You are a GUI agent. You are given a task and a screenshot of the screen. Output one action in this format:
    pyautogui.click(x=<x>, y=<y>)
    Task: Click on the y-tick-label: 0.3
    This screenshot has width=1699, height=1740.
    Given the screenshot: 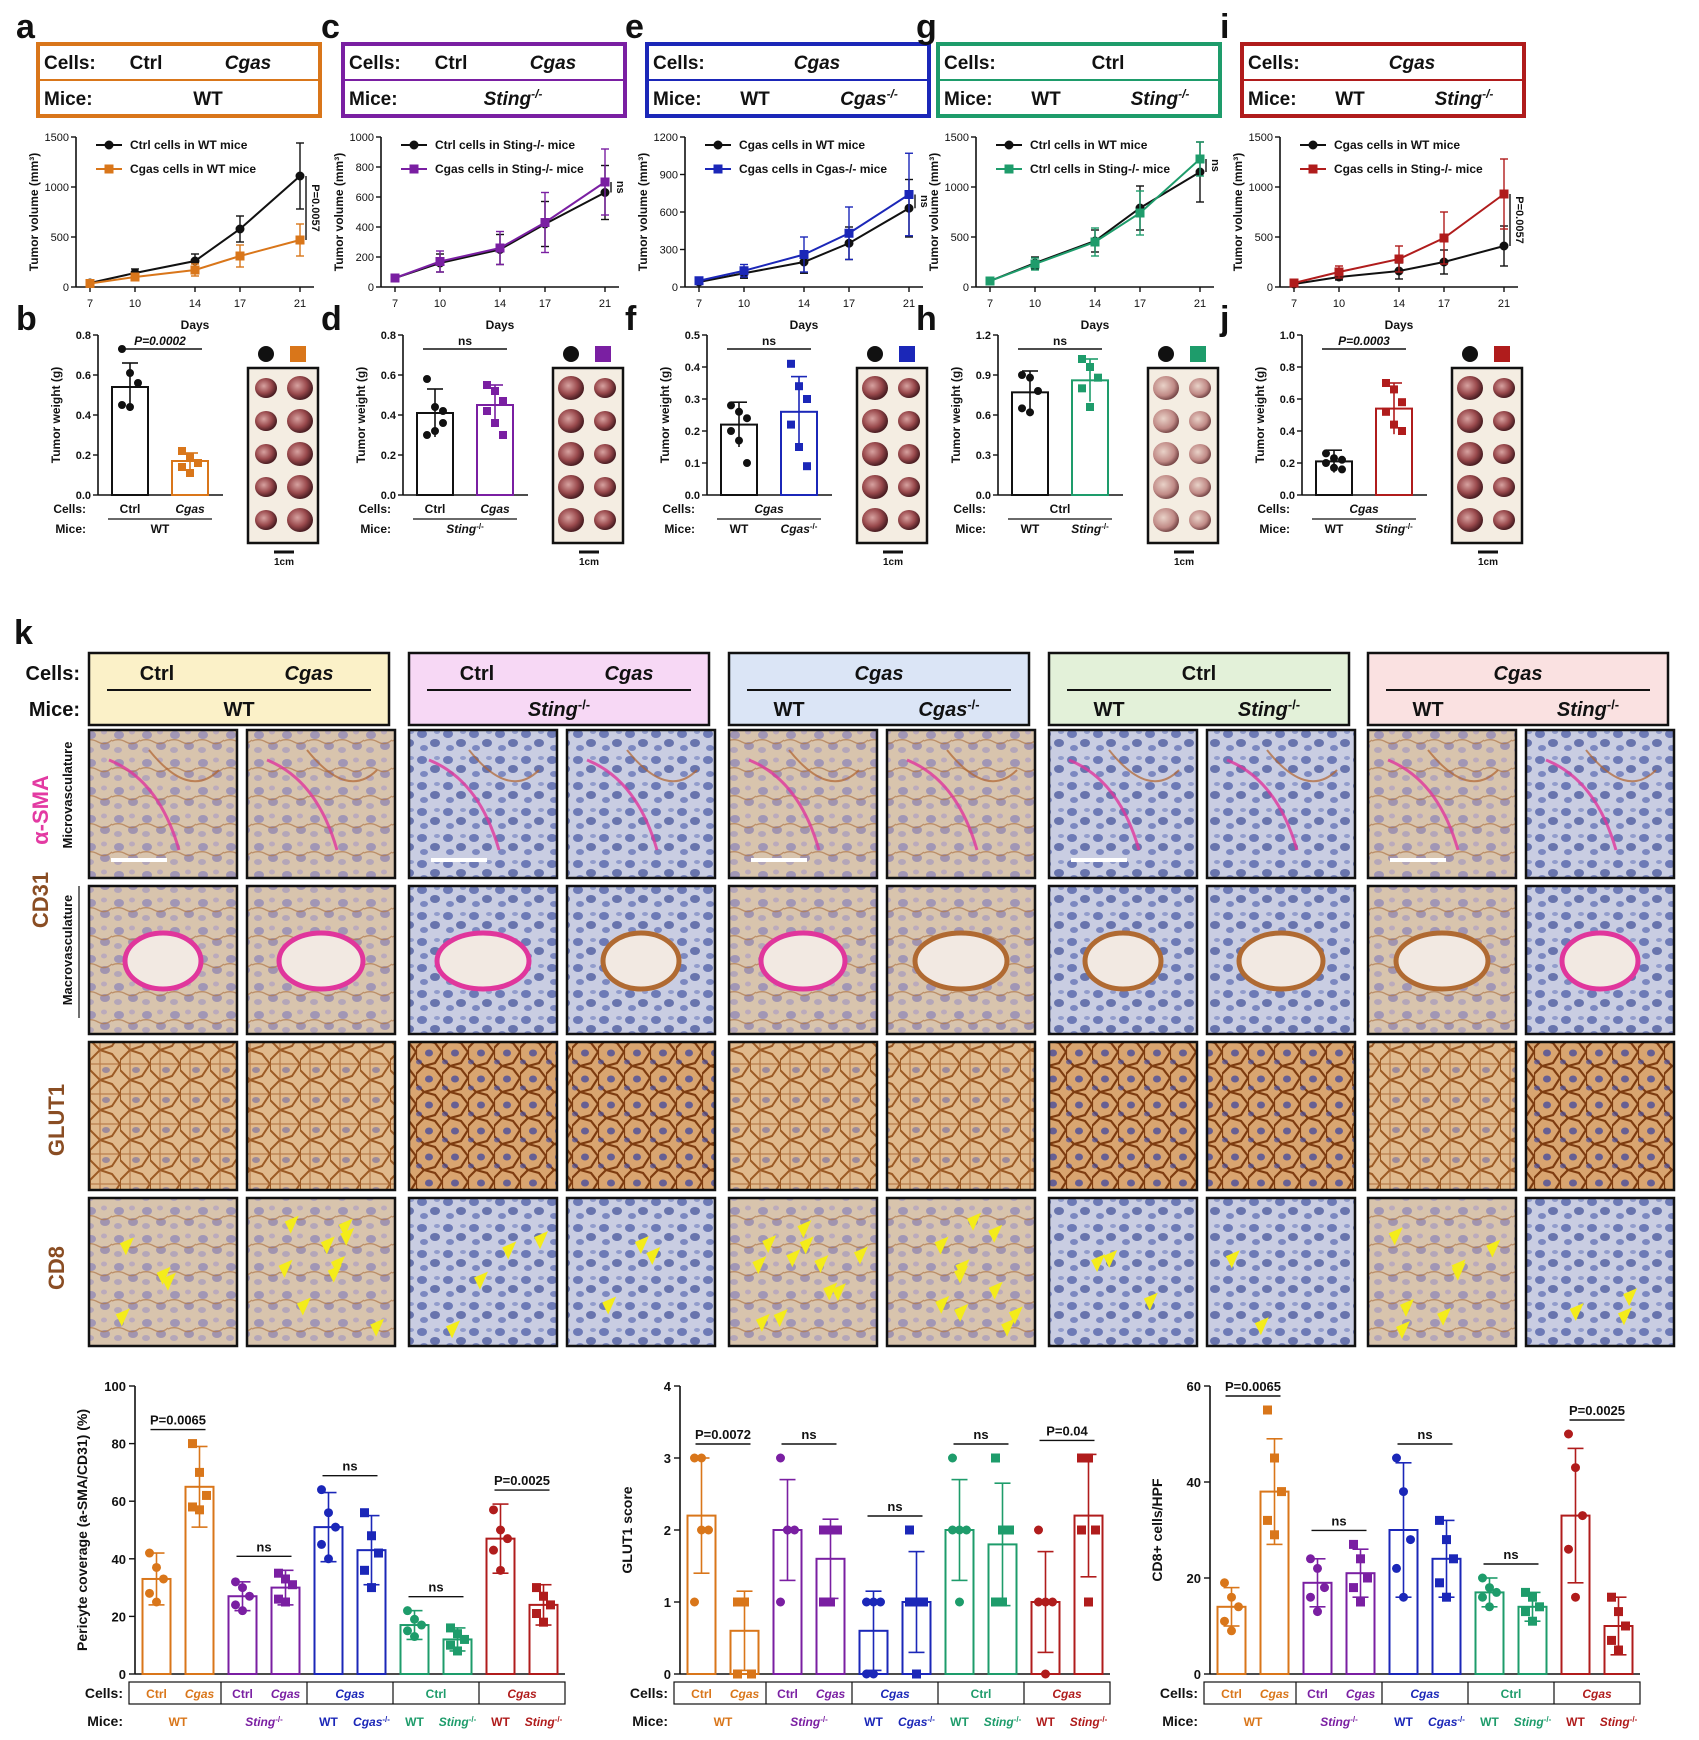 What is the action you would take?
    pyautogui.click(x=983, y=456)
    